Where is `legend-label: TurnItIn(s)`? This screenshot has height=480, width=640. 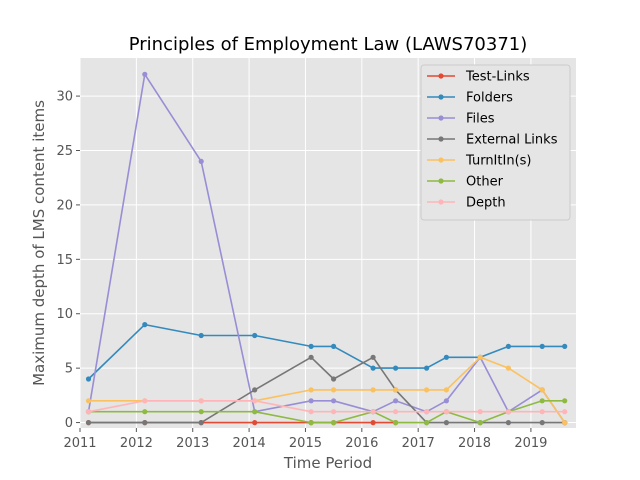
legend-label: TurnItIn(s) is located at coordinates (498, 161).